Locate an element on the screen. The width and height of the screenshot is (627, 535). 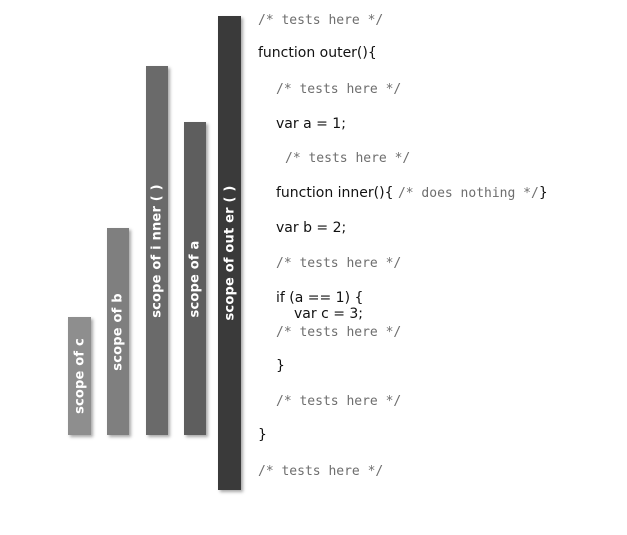
code-comment-after-a: /* tests here */ is located at coordinates (348, 158).